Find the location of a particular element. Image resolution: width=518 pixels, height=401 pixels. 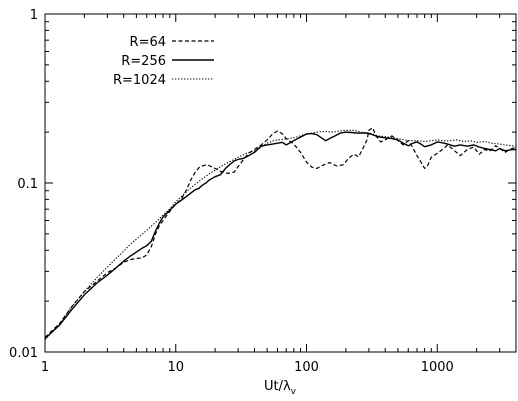

y-tick-label: 1 is located at coordinates (34, 15).